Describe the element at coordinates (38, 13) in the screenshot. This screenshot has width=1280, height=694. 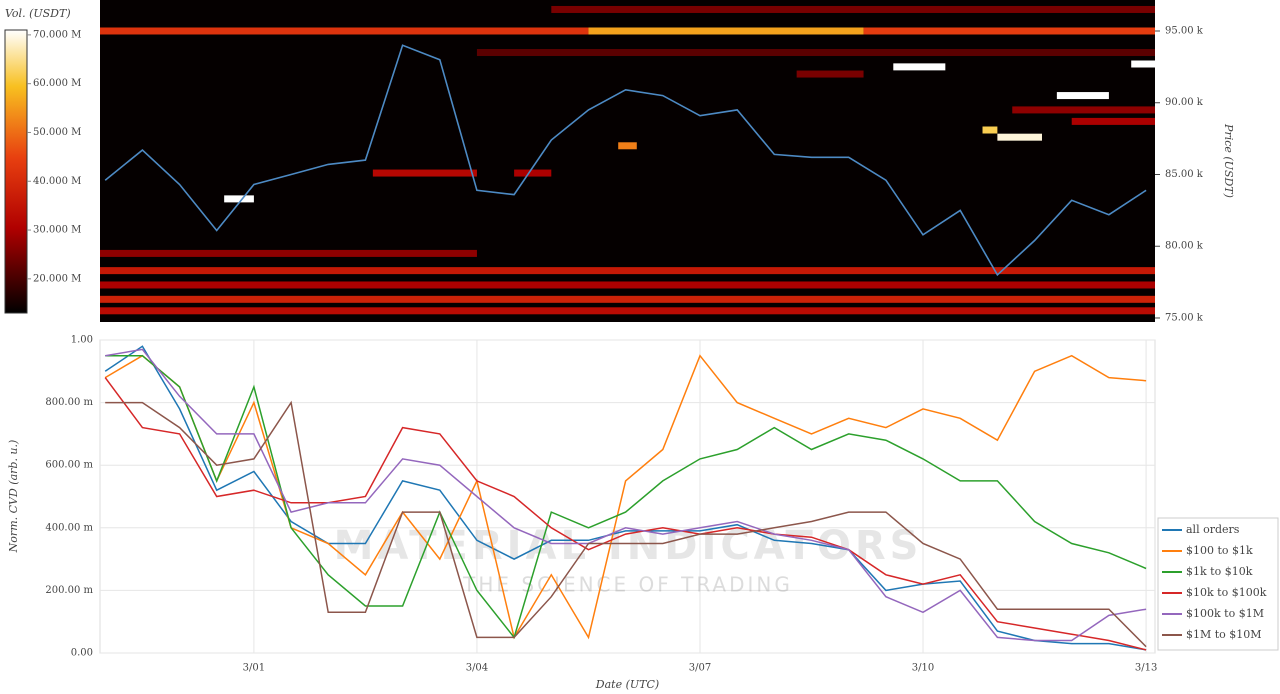
I see `colorbar-title: Vol. (USDT)` at that location.